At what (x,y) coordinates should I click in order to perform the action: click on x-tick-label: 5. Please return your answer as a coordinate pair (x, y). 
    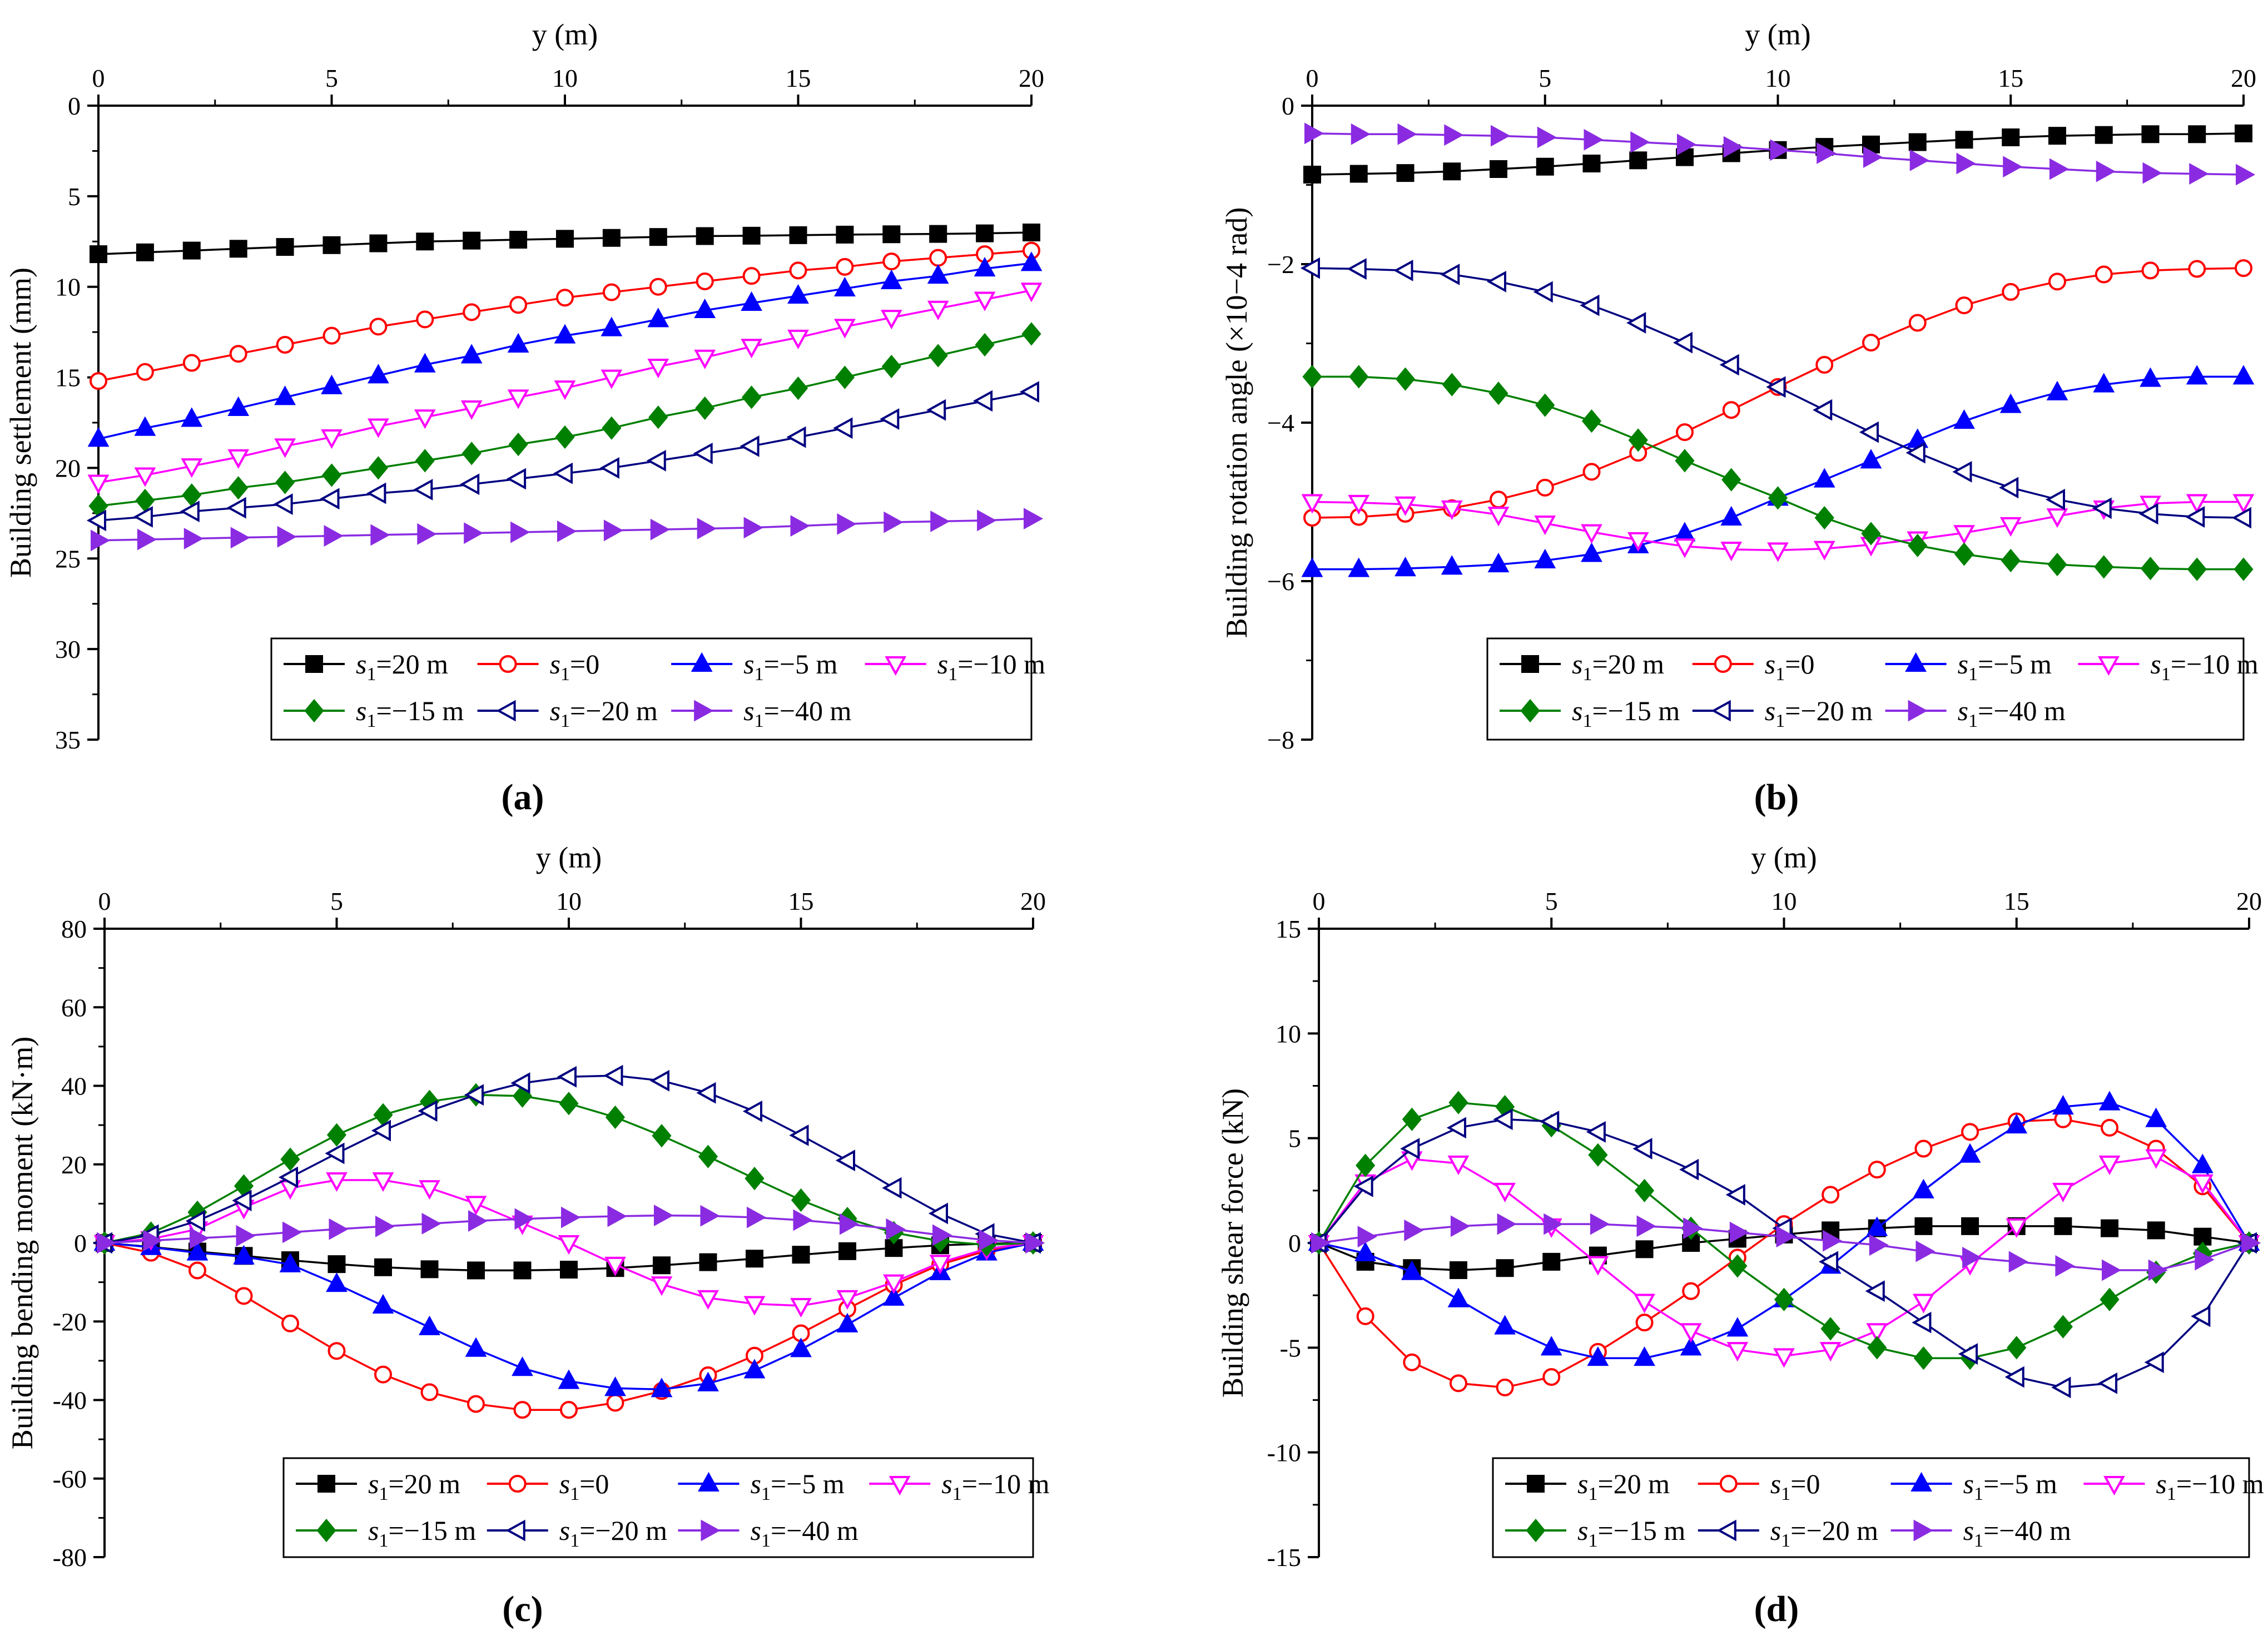
    Looking at the image, I should click on (1545, 78).